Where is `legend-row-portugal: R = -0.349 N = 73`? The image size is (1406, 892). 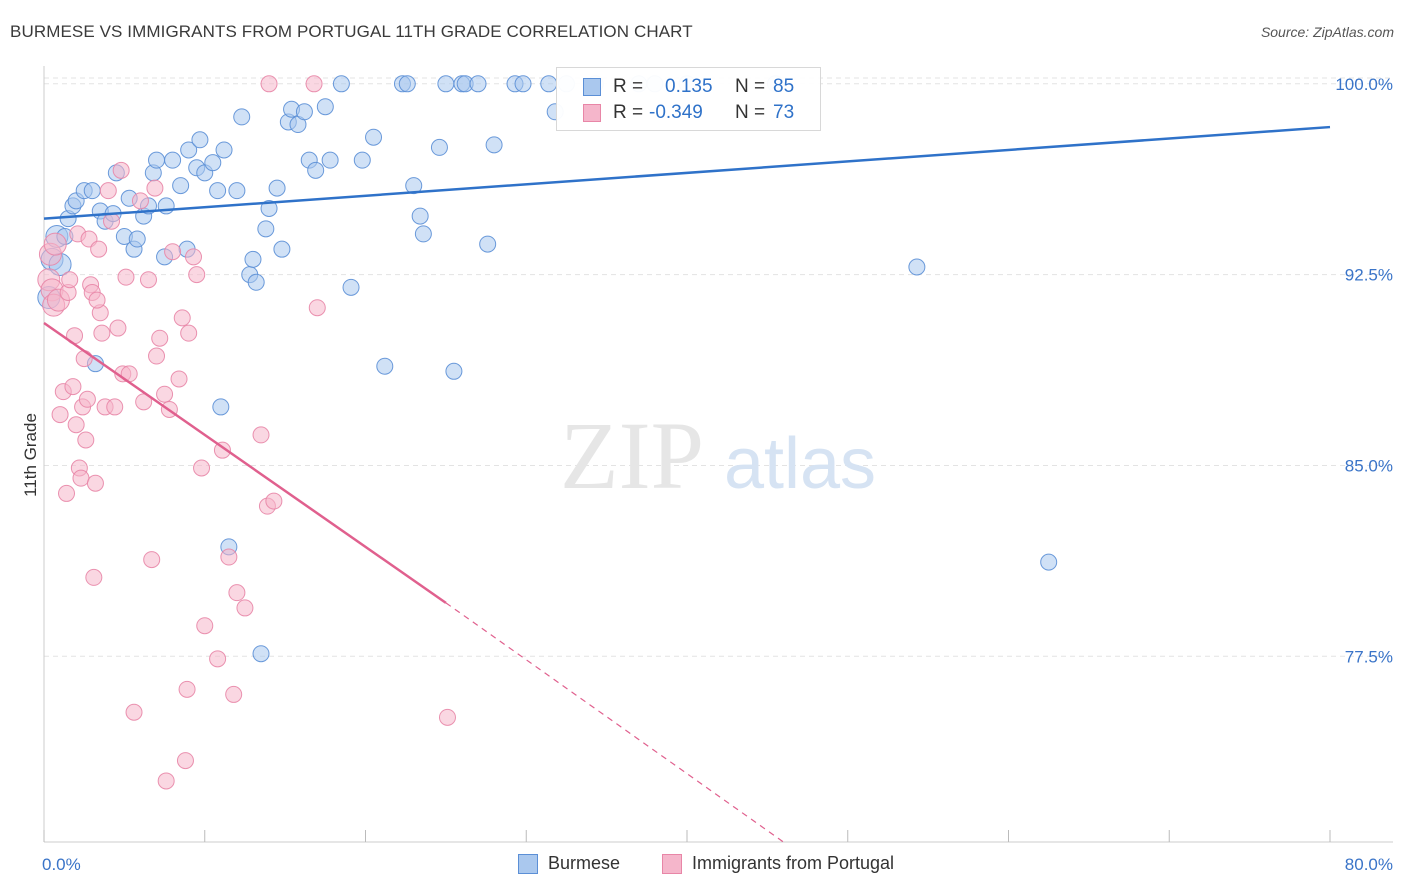 legend-row-portugal: R = -0.349 N = 73 is located at coordinates (688, 113).